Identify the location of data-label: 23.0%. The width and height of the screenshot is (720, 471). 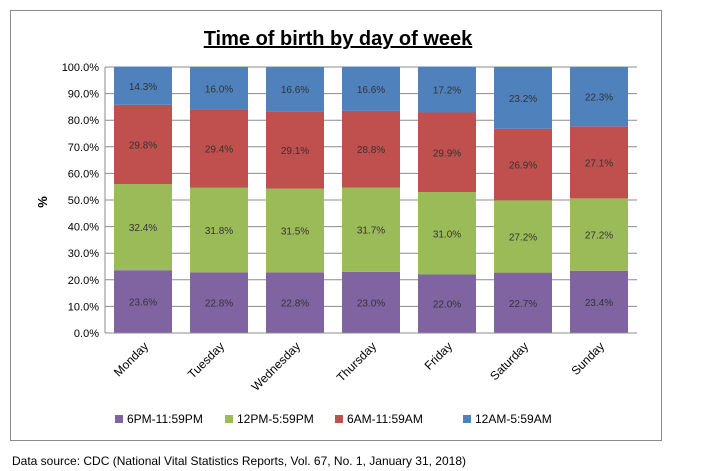
(371, 303).